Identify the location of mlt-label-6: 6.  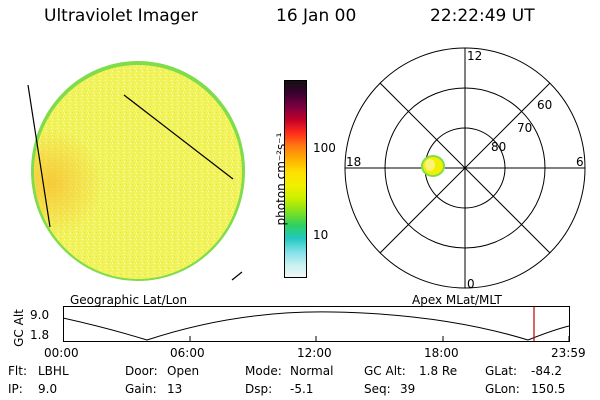
(580, 162).